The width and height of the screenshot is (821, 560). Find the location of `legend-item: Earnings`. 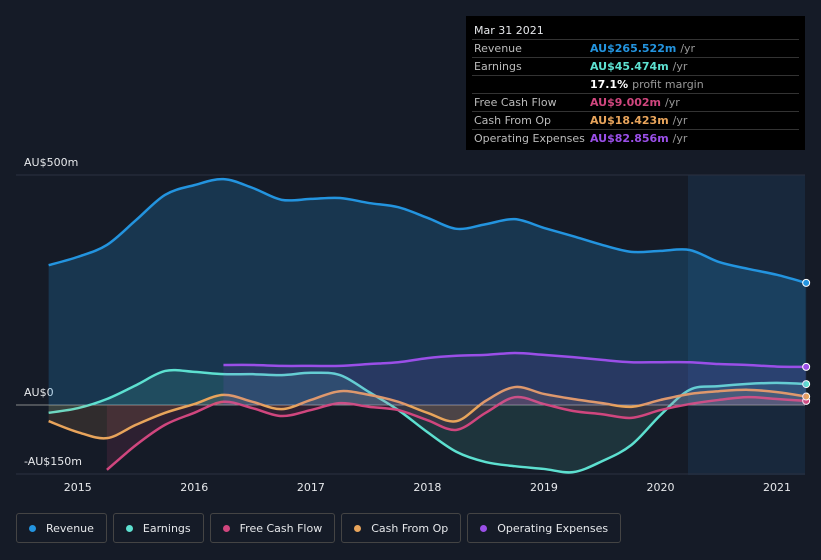

legend-item: Earnings is located at coordinates (158, 528).